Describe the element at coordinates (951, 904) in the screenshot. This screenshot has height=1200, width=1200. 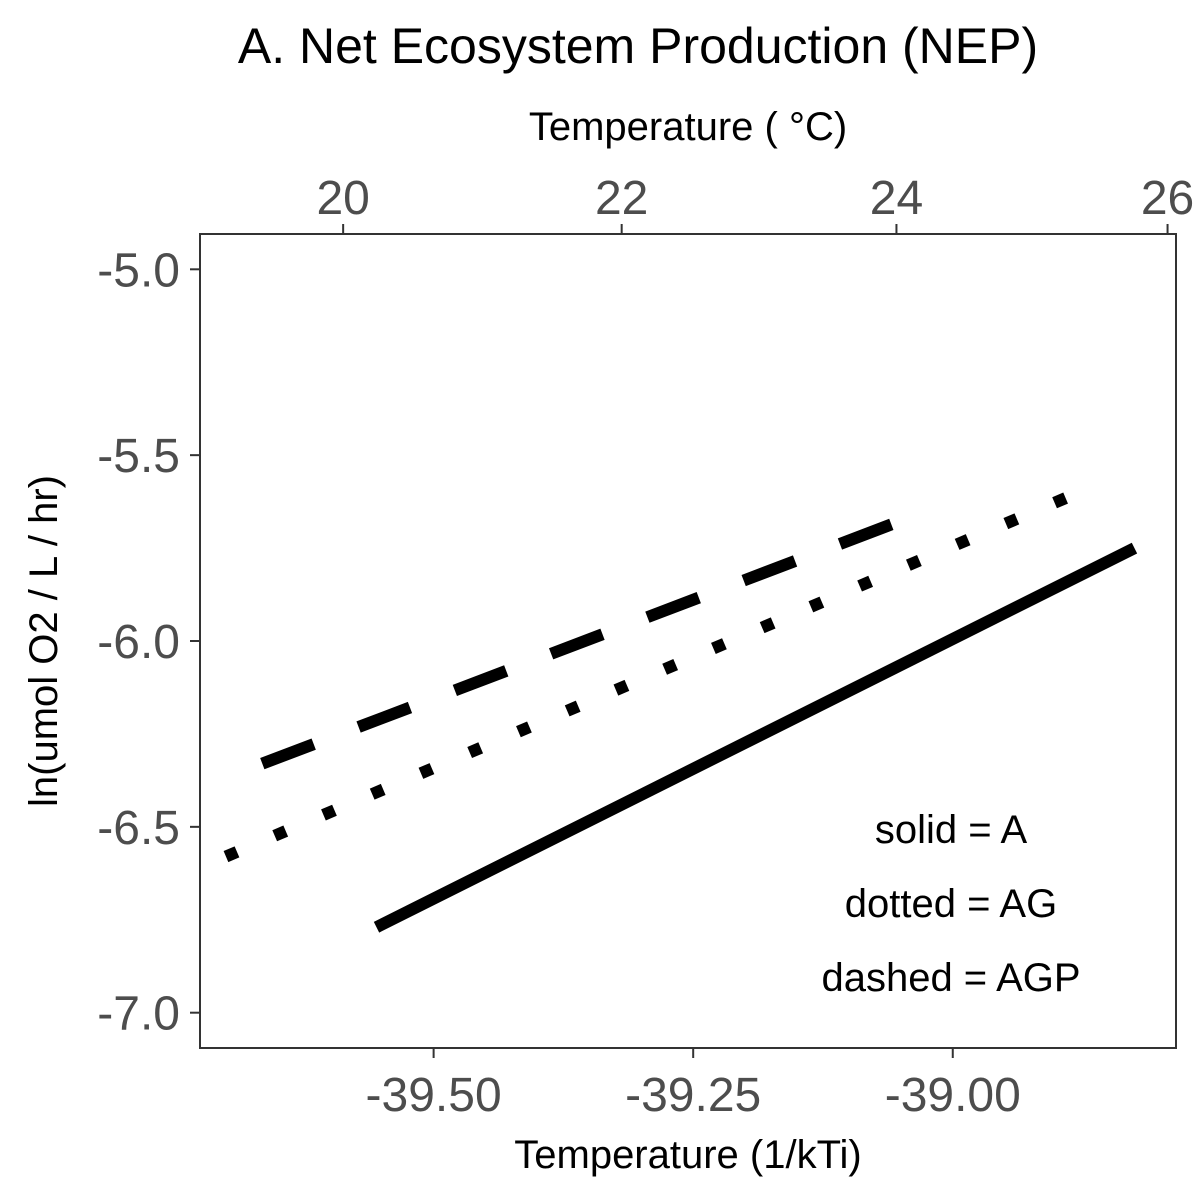
I see `legend-note-dotted: dotted = AG` at that location.